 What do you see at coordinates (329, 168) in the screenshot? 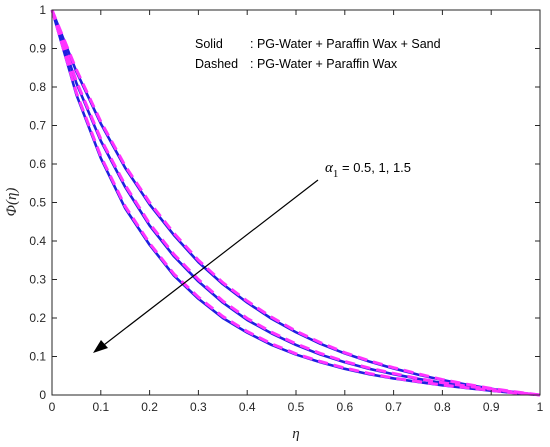
I see `annotation-symbol: α` at bounding box center [329, 168].